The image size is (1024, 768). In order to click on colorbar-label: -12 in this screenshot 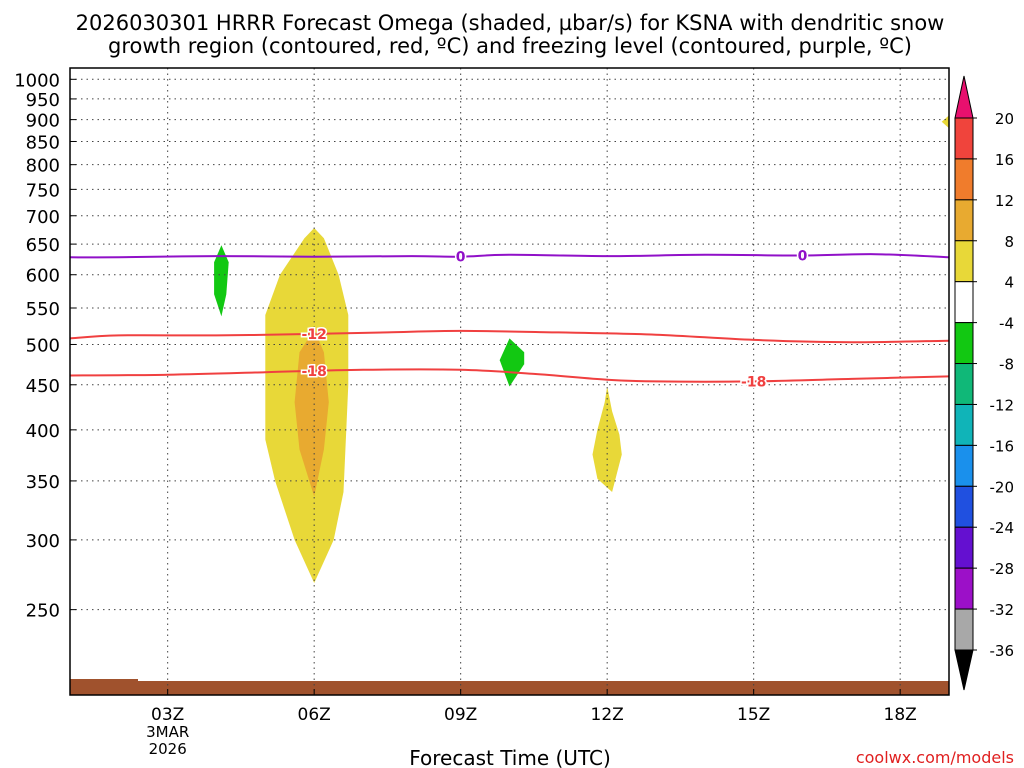, I will do `click(1002, 405)`.